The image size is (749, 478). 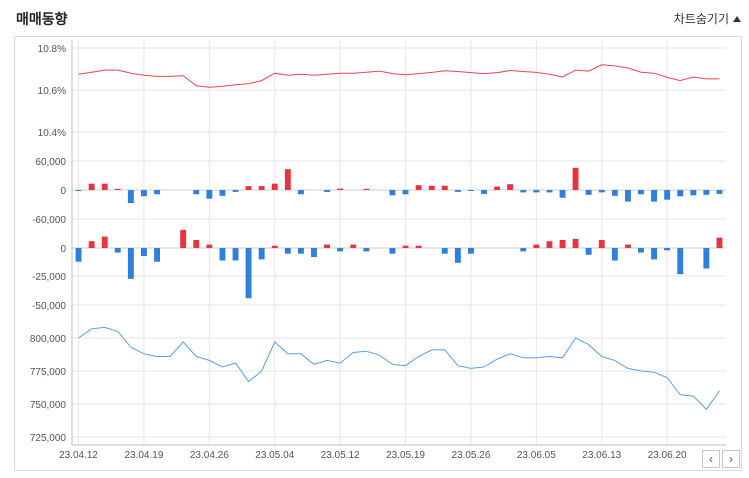 I want to click on y-tick-label: -50,000, so click(x=49, y=306).